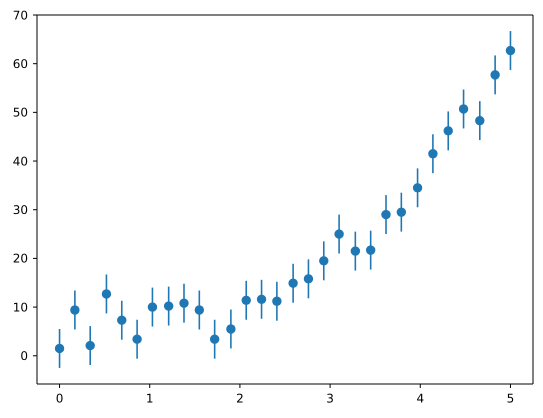 The height and width of the screenshot is (418, 543). I want to click on y-tick-label: 60, so click(20, 63).